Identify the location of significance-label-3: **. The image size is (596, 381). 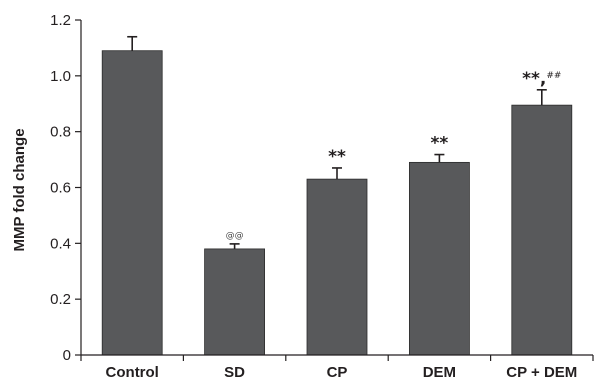
(440, 144).